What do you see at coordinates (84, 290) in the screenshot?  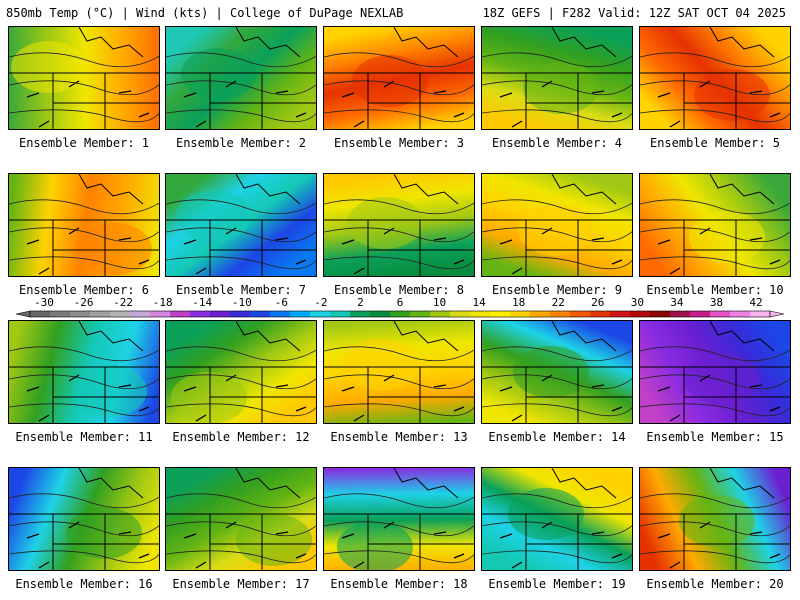 I see `panel-caption-member-6: Ensemble Member: 6` at bounding box center [84, 290].